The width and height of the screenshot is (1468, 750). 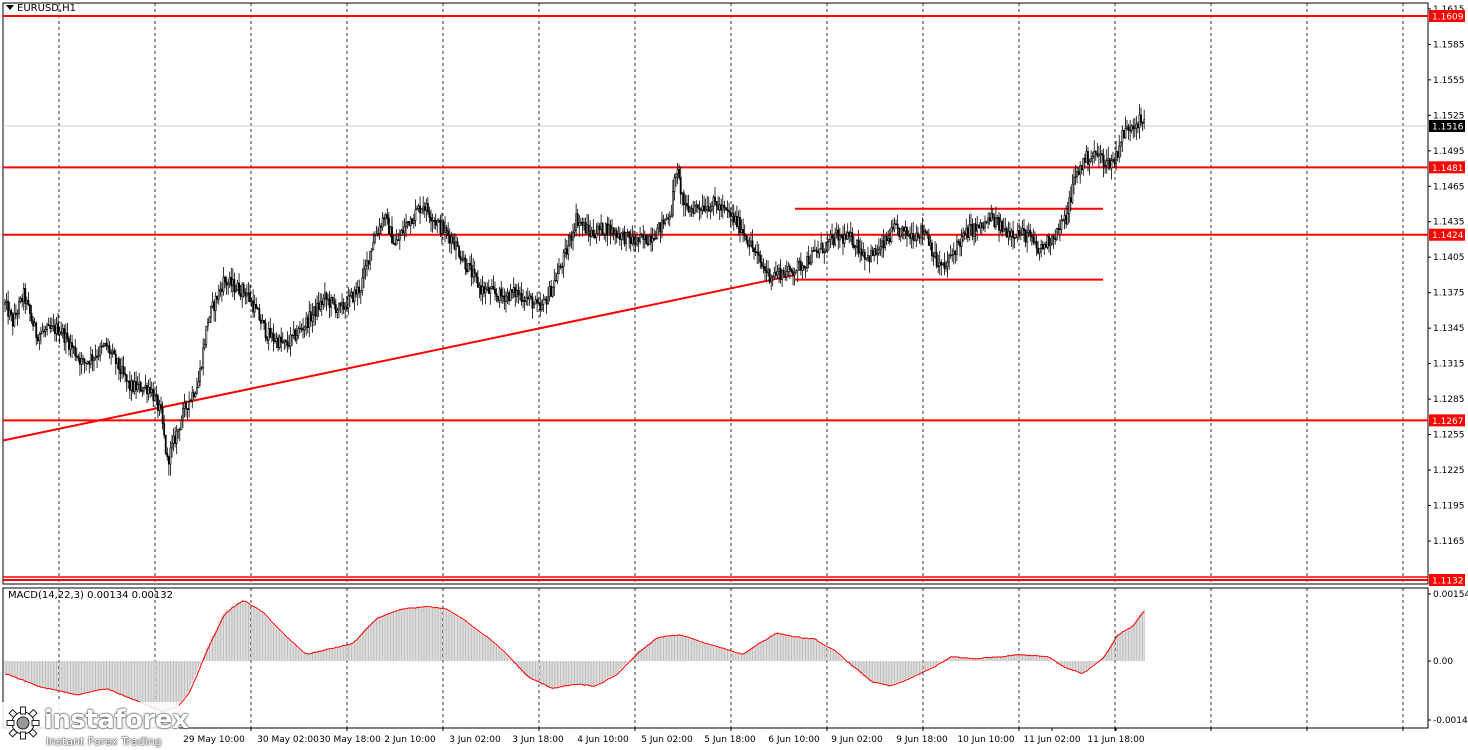 What do you see at coordinates (574, 656) in the screenshot?
I see `macd-signal-line` at bounding box center [574, 656].